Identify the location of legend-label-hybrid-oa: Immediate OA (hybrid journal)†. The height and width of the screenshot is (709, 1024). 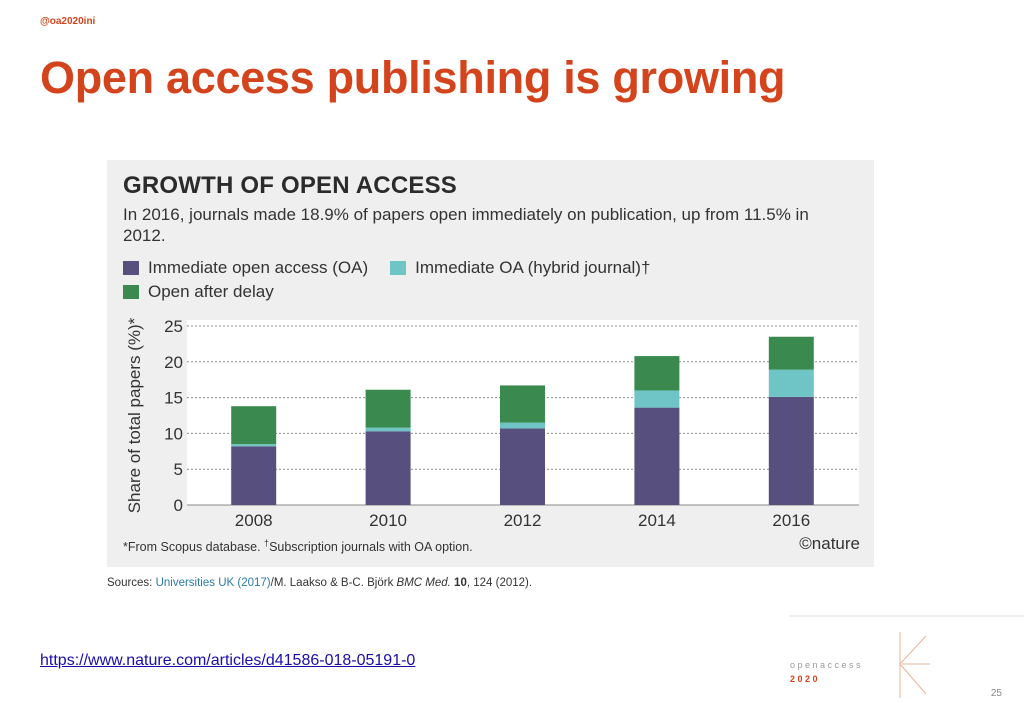
(533, 267).